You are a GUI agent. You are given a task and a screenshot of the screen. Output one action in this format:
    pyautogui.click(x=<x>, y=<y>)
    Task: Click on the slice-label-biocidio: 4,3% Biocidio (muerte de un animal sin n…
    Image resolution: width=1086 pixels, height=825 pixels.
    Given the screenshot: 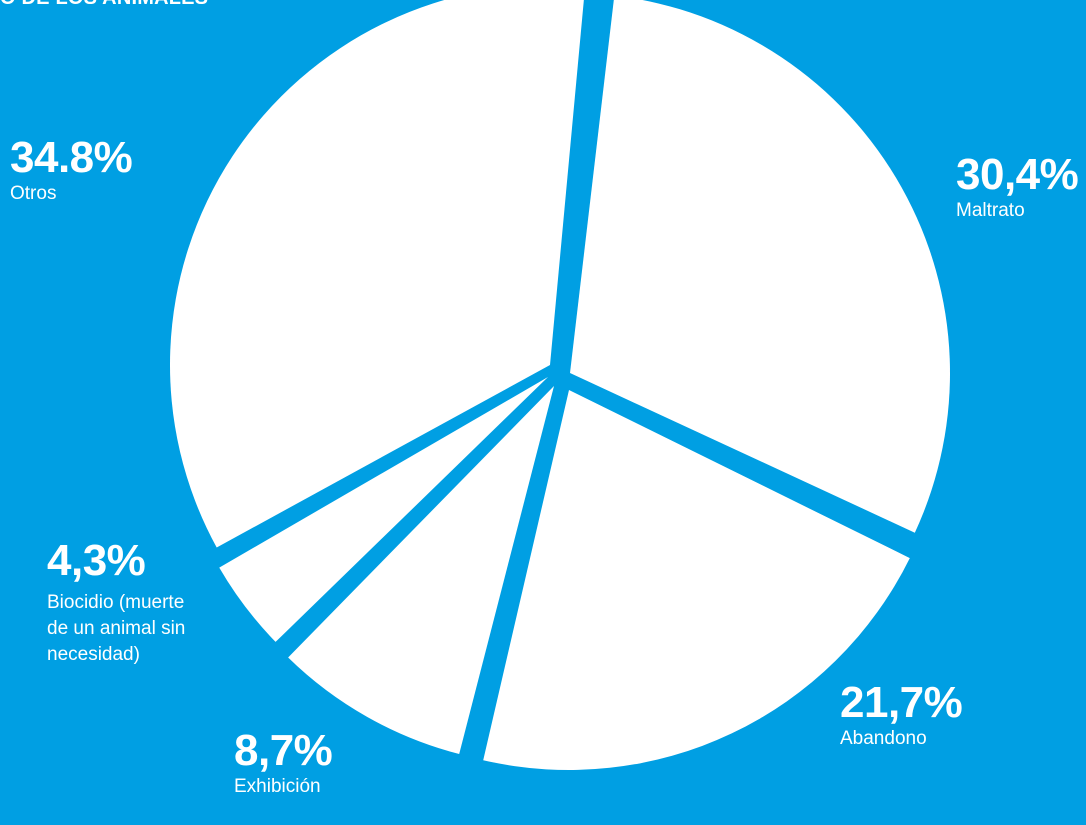 What is the action you would take?
    pyautogui.click(x=116, y=603)
    